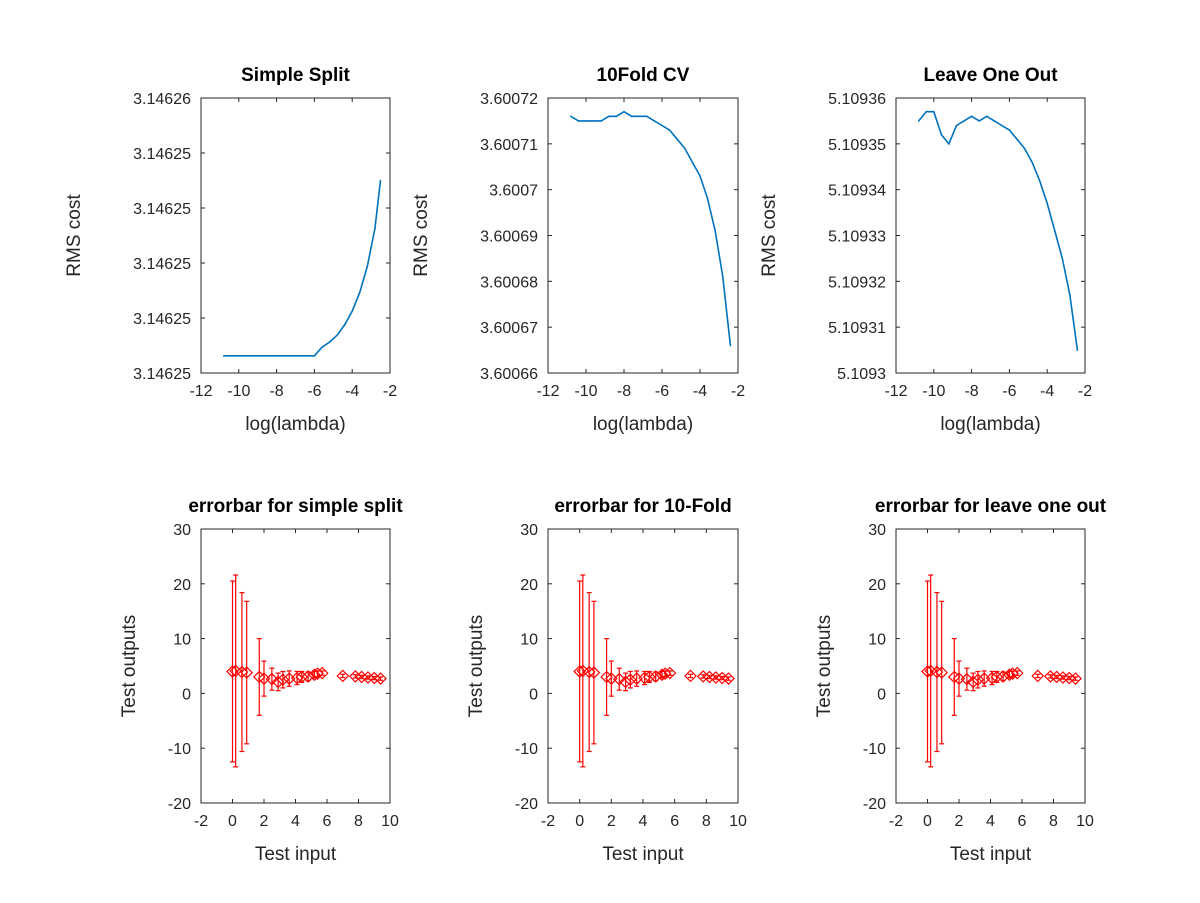 The image size is (1200, 903). What do you see at coordinates (509, 99) in the screenshot?
I see `y-tick-label: 3.60072` at bounding box center [509, 99].